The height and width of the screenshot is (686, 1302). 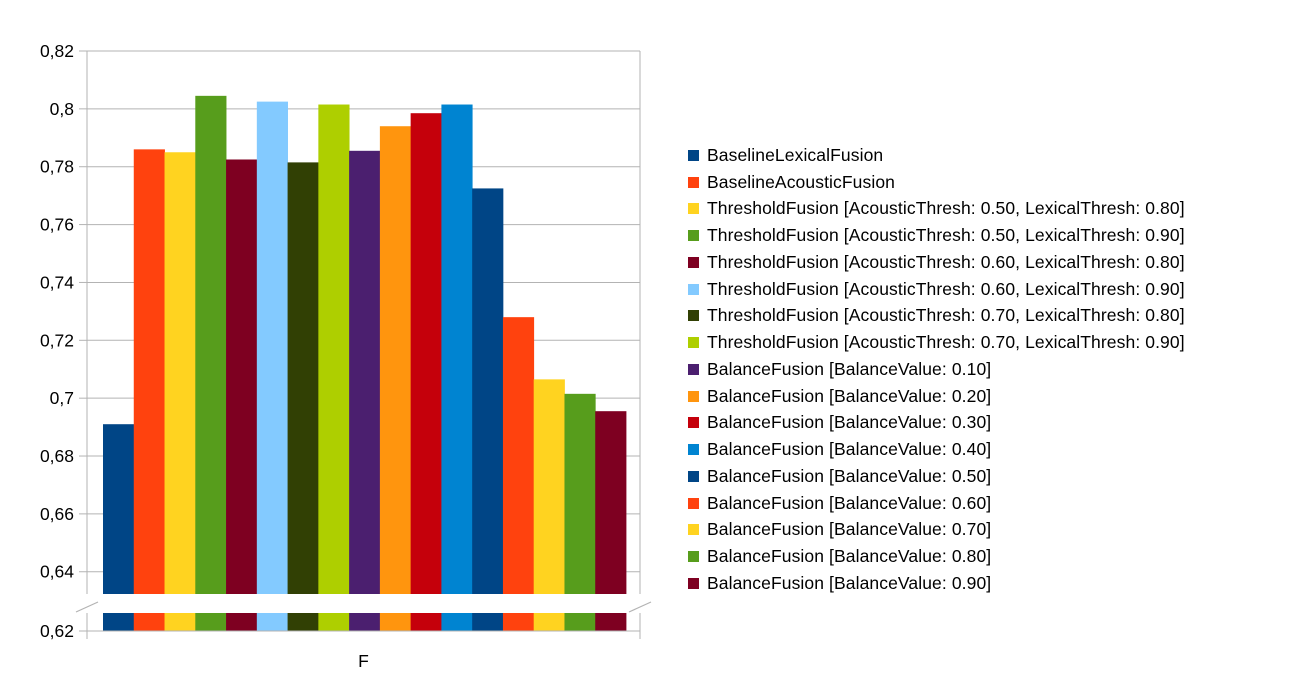 What do you see at coordinates (62, 109) in the screenshot?
I see `y-tick-label: 0,8` at bounding box center [62, 109].